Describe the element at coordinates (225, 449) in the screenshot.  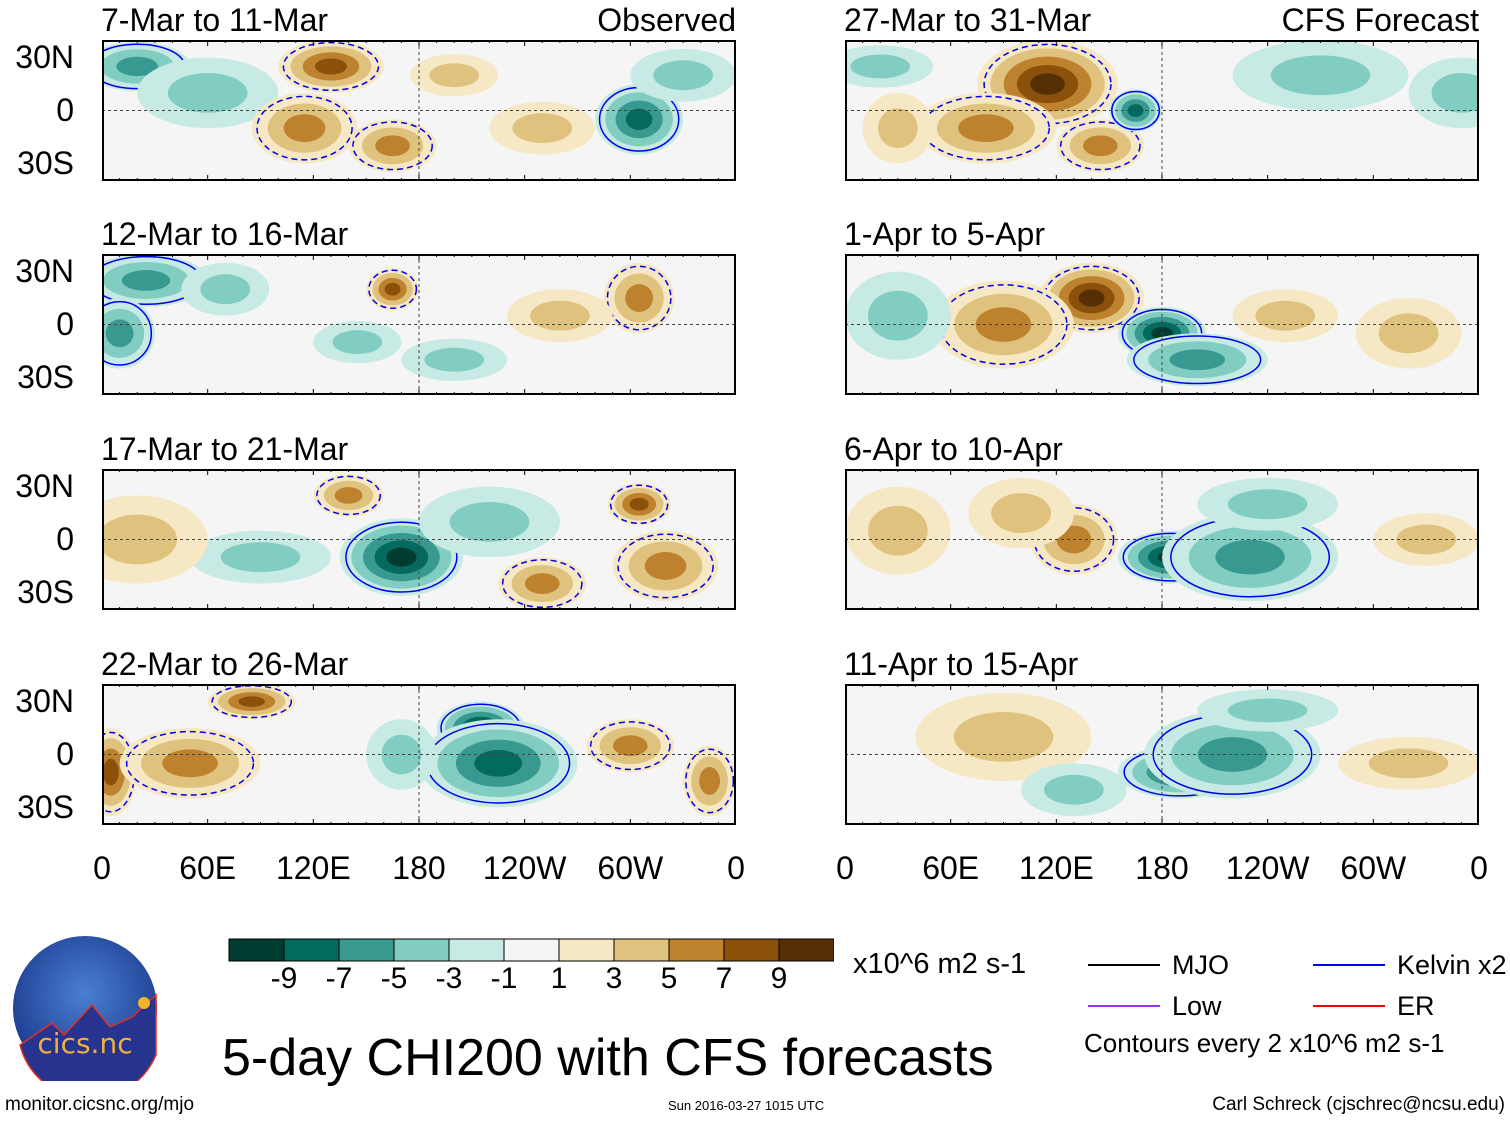
I see `panel-title: 17-Mar to 21-Mar` at that location.